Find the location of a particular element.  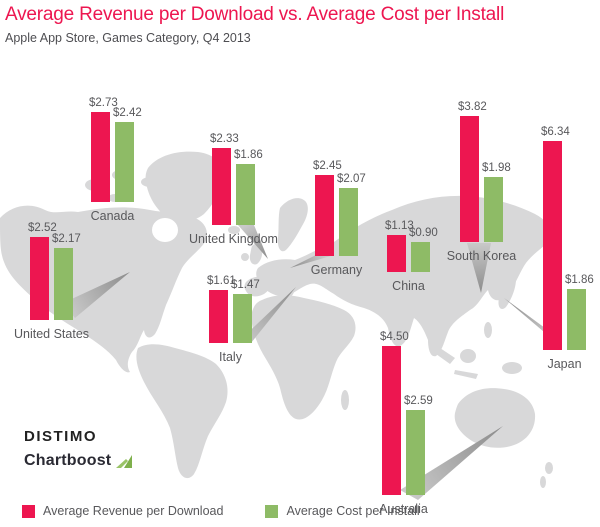

bar-revenue: $4.50 is located at coordinates (394, 413).